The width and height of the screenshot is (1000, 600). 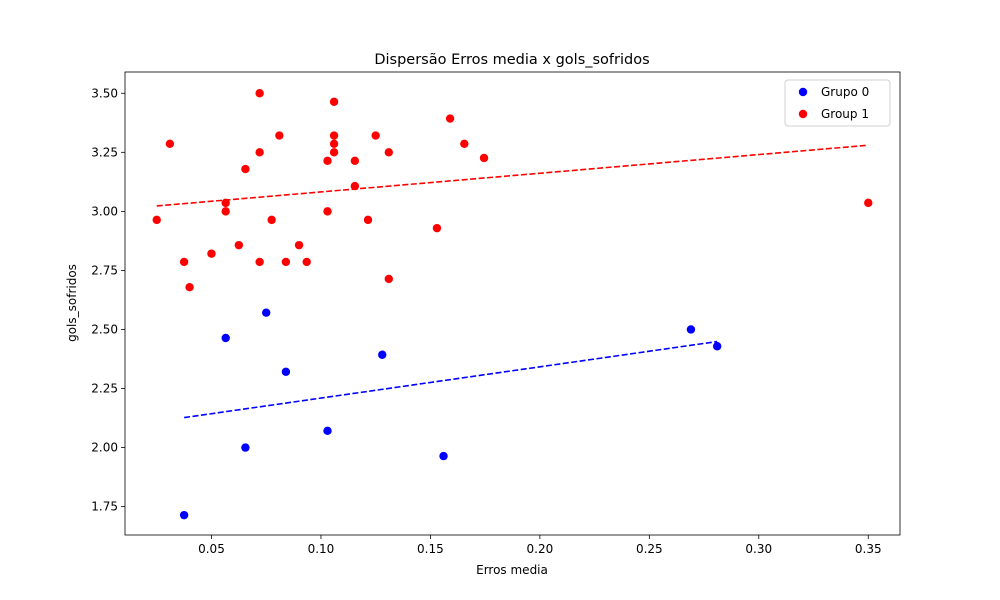 I want to click on chart-title: Dispersão Erros media x gols_sofridos, so click(x=511, y=60).